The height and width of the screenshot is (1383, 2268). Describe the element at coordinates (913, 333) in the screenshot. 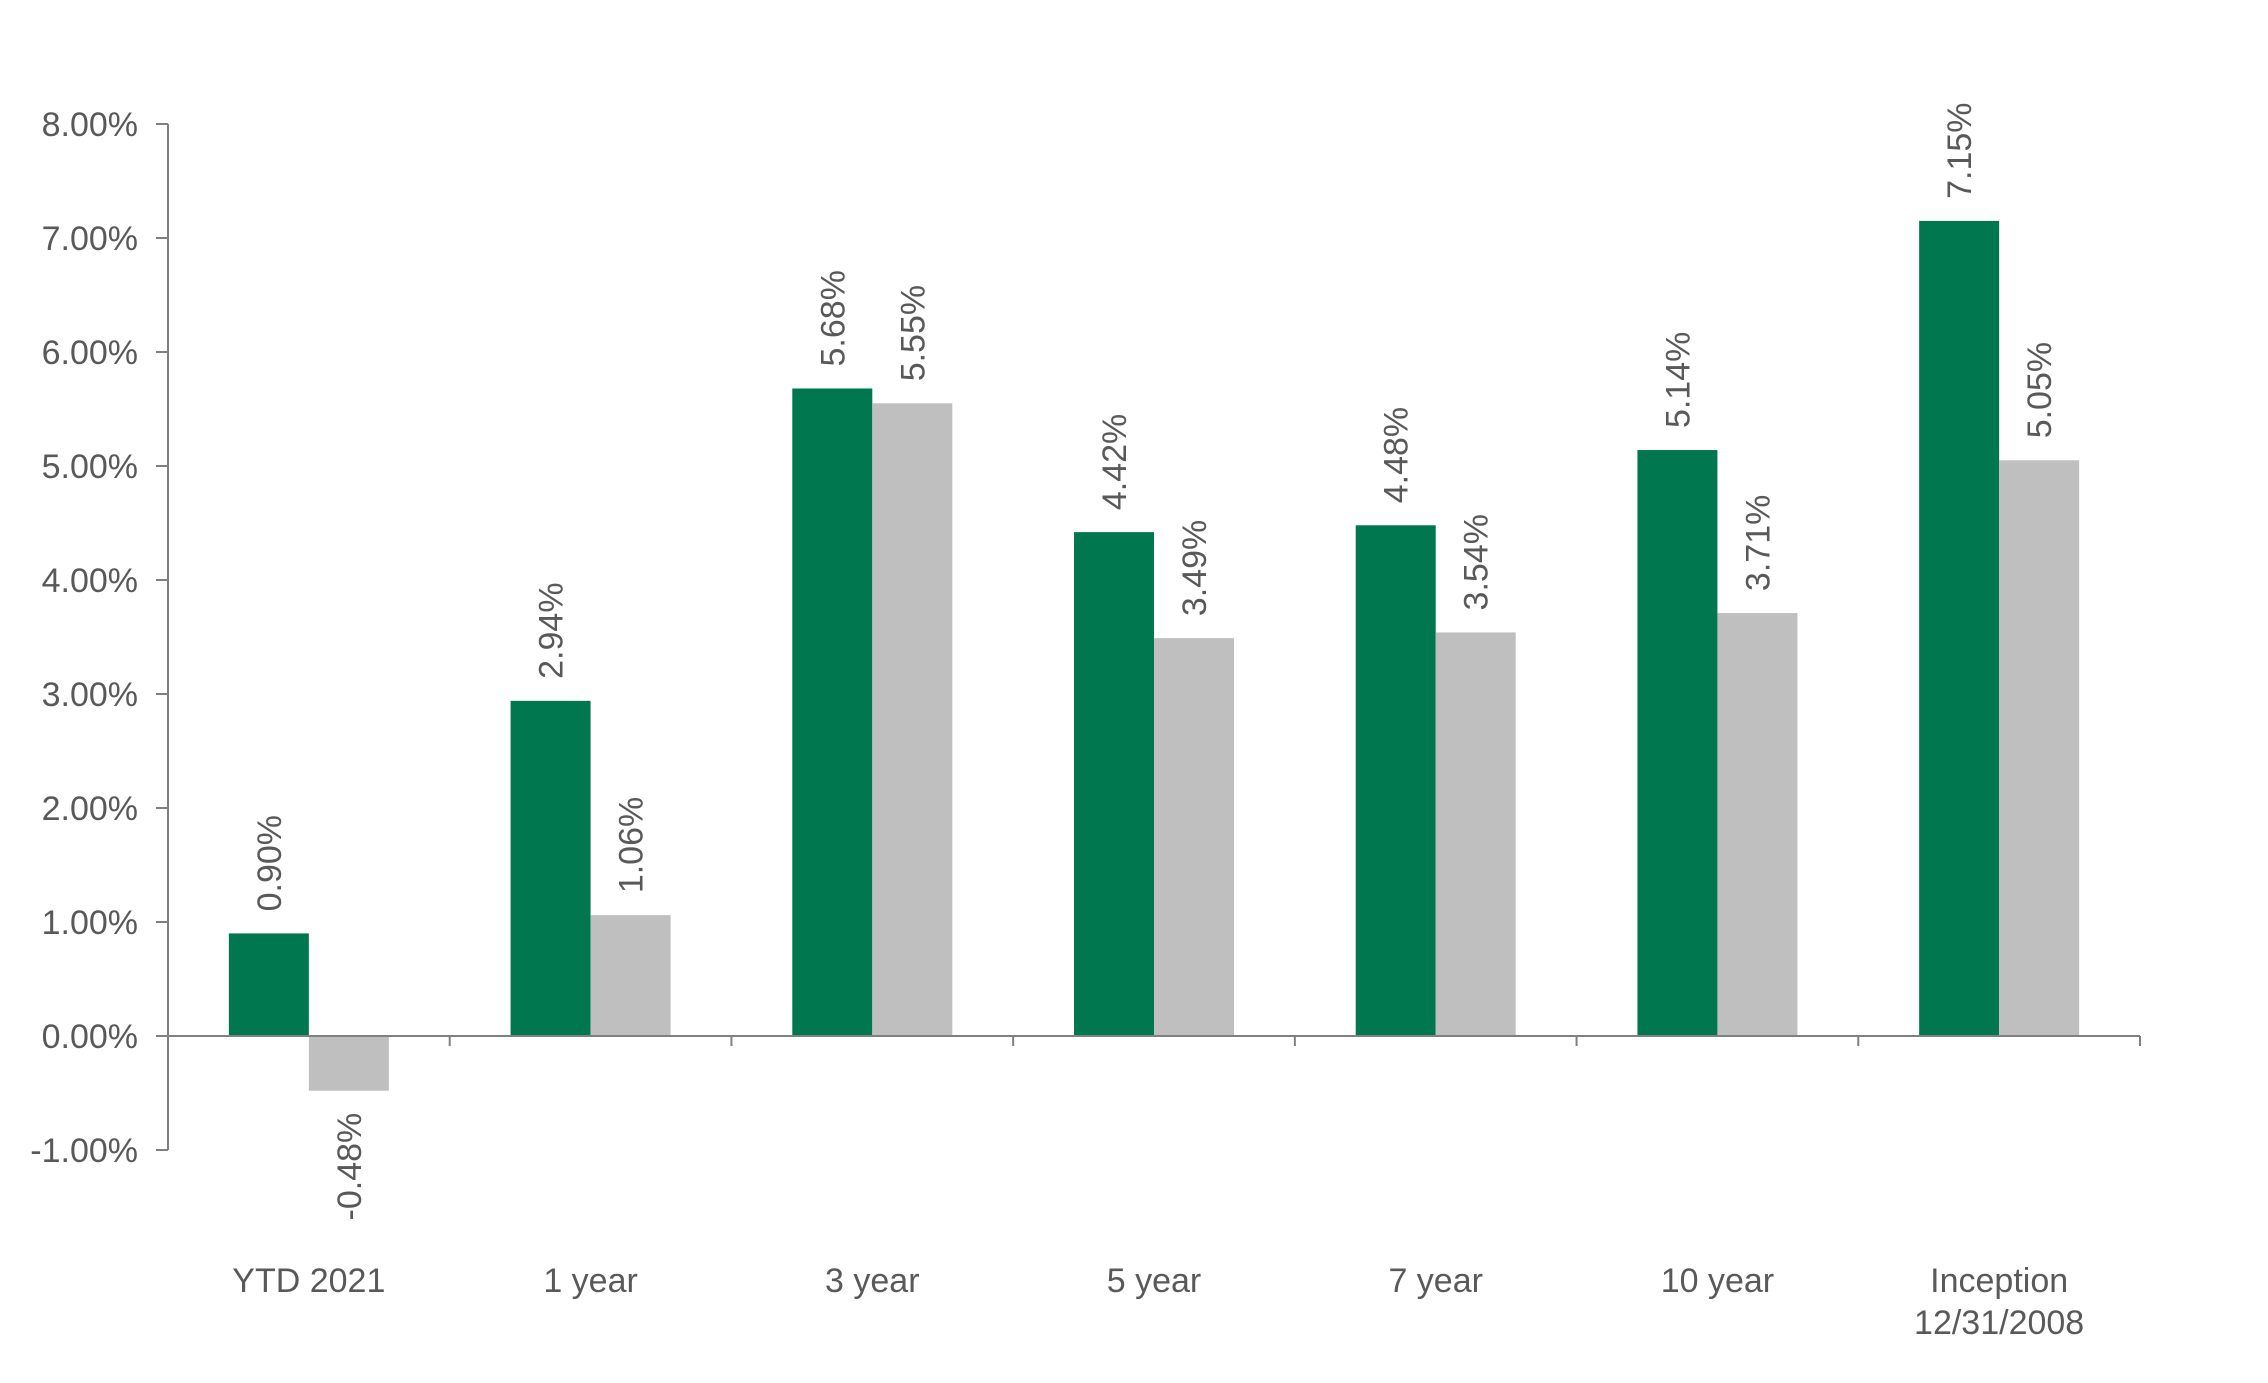

I see `data-label: 5.55%` at that location.